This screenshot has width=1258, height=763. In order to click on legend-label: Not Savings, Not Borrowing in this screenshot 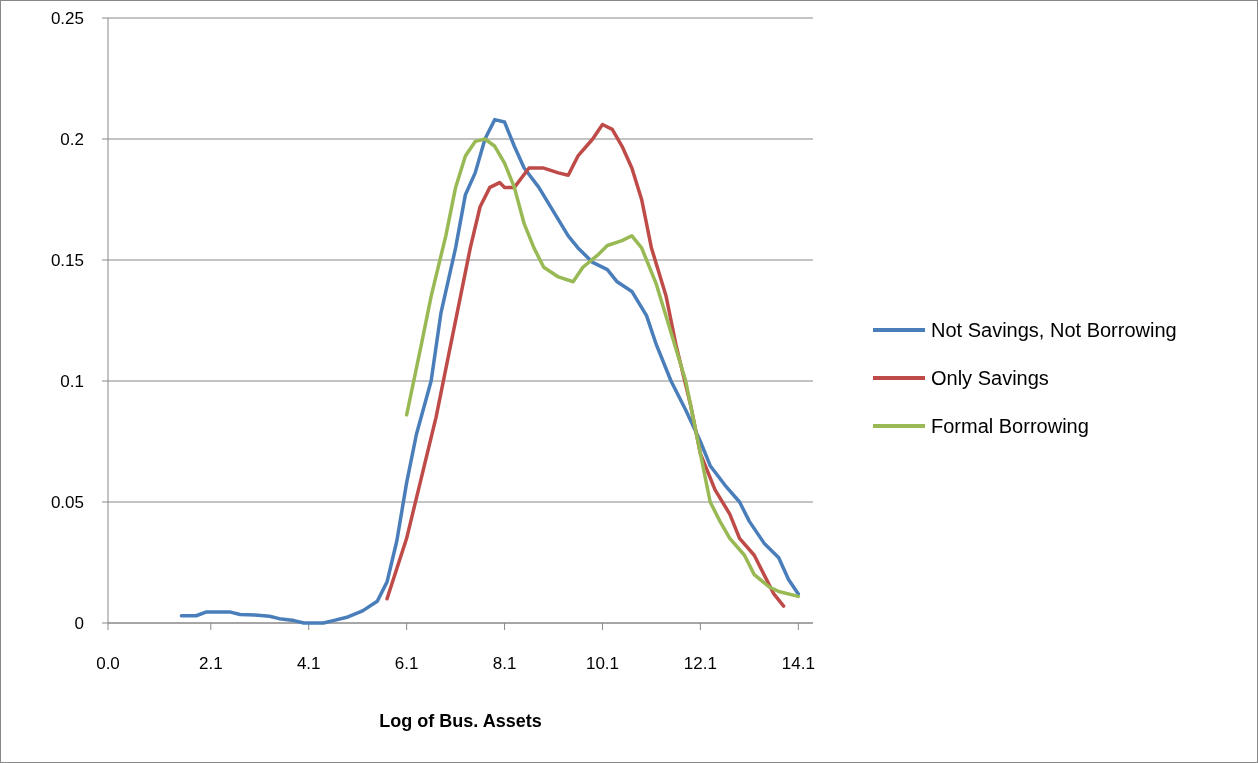, I will do `click(1054, 330)`.